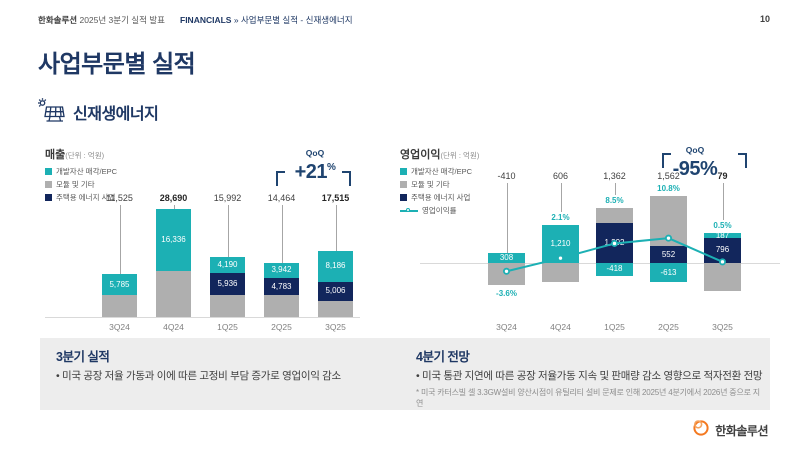 The height and width of the screenshot is (449, 800). What do you see at coordinates (221, 376) in the screenshot?
I see `q3-results-bullet: 미국 공장 저율 가동과 이에 따른 고정비 부담 증가로 영업이익 감소` at bounding box center [221, 376].